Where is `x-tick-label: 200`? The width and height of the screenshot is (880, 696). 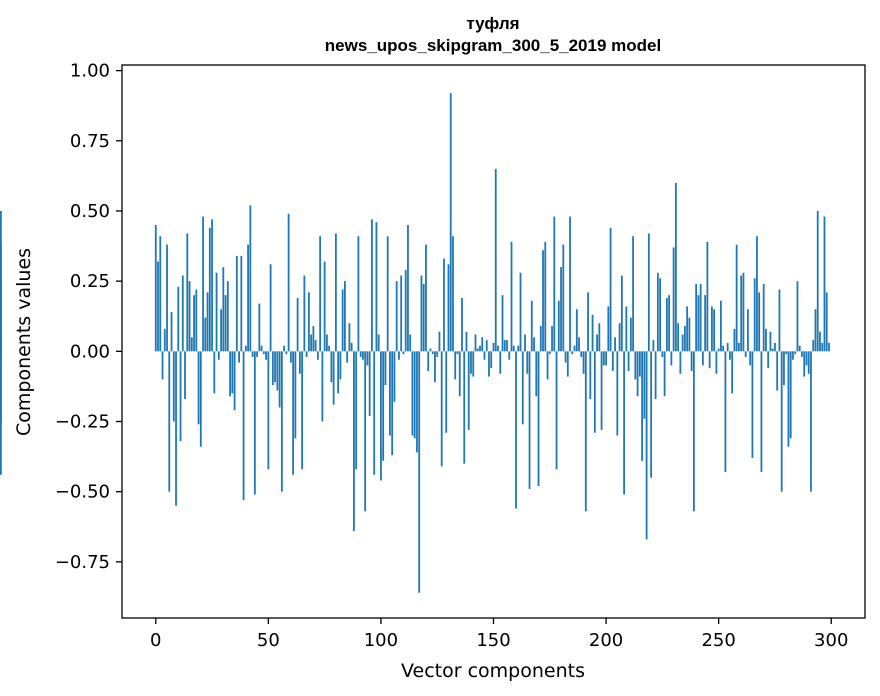 x-tick-label: 200 is located at coordinates (606, 640).